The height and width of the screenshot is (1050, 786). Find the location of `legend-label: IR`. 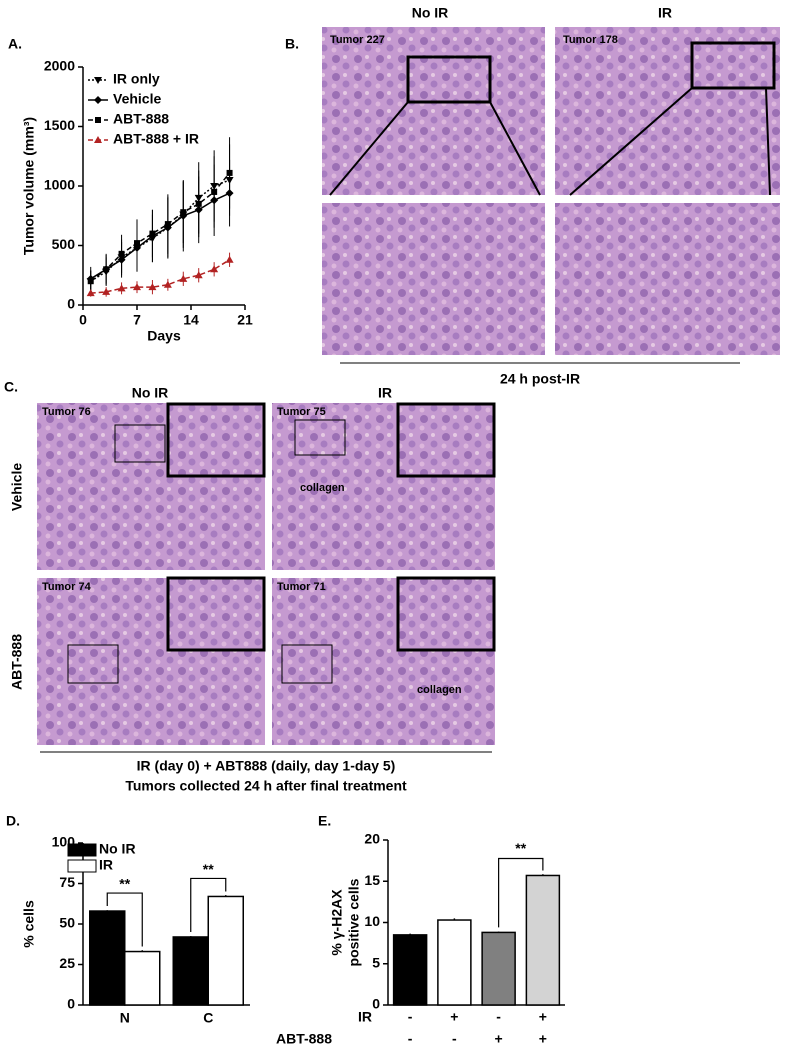

legend-label: IR is located at coordinates (106, 865).